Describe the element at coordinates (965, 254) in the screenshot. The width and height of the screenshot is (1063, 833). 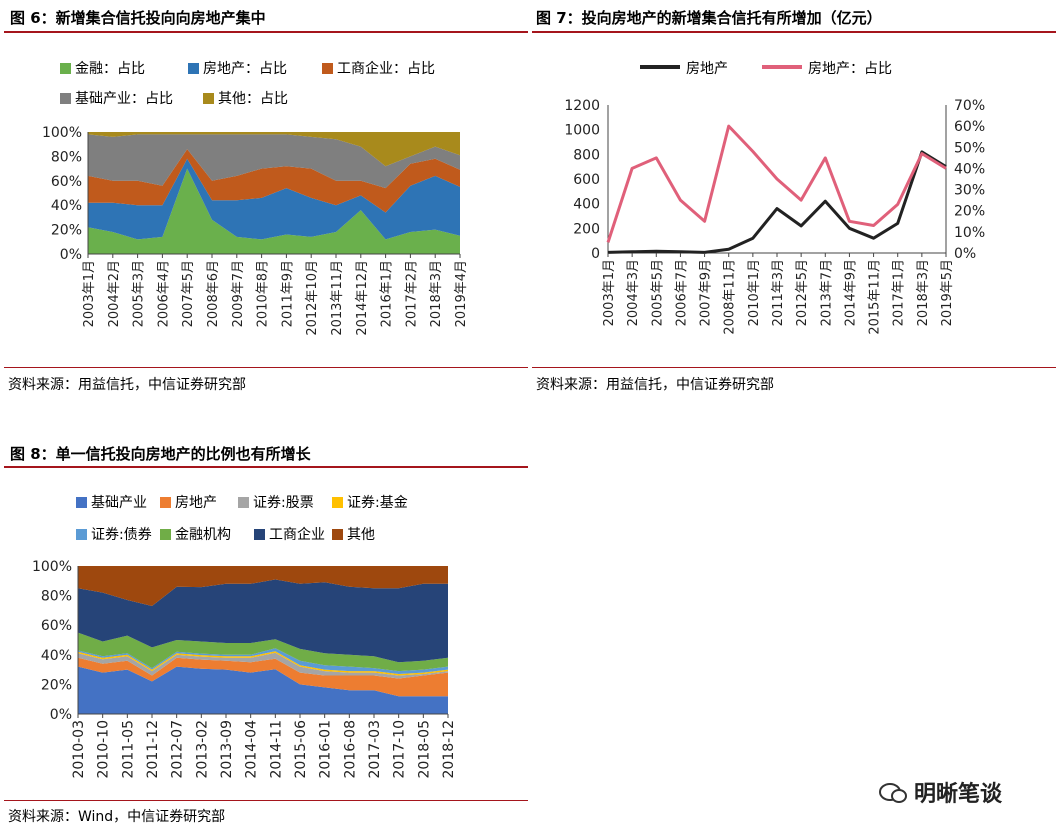
I see `fig7-y-right-tick-label: 0%` at that location.